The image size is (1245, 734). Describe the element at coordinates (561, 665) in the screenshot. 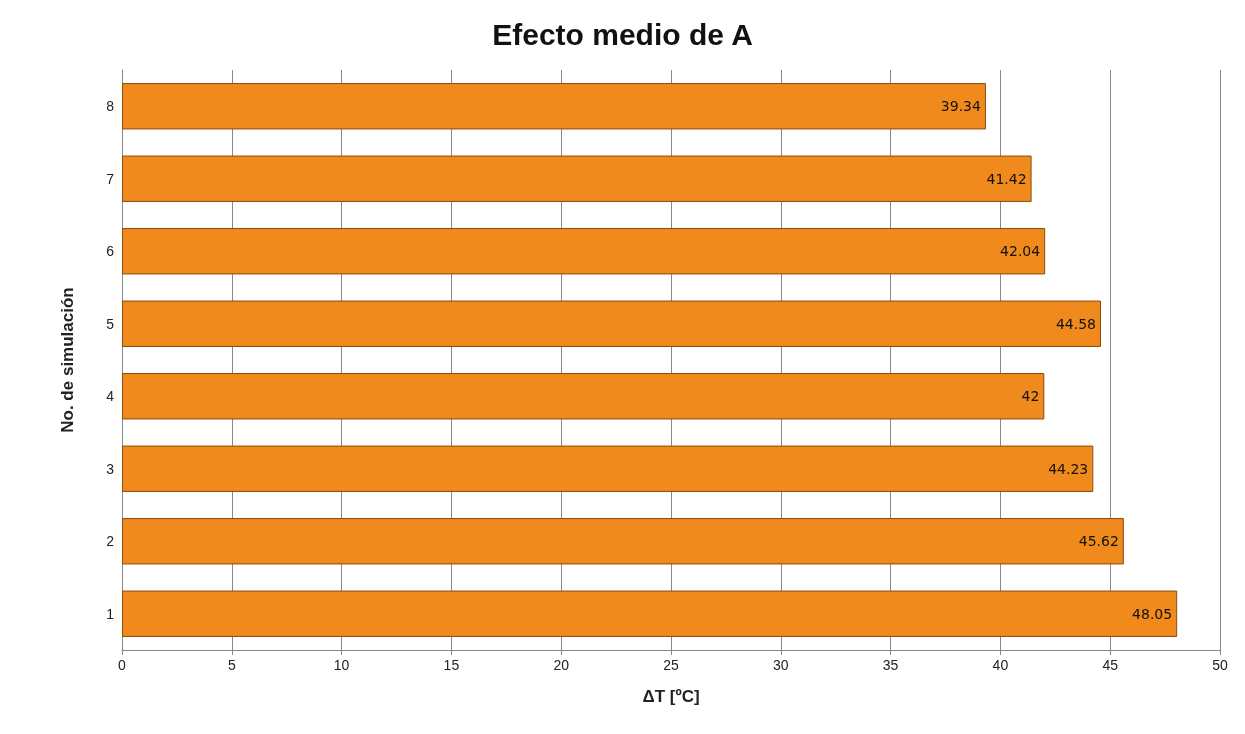

I see `x-tick-label: 20` at that location.